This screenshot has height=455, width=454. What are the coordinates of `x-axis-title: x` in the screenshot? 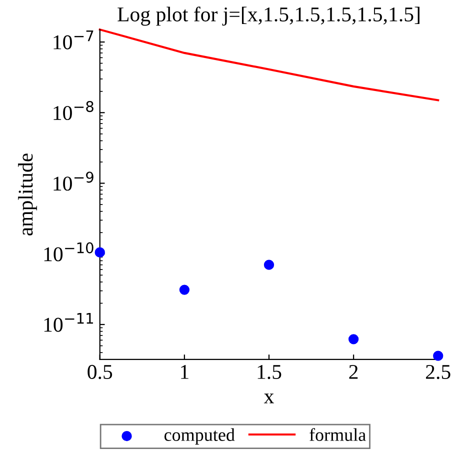 It's located at (269, 399).